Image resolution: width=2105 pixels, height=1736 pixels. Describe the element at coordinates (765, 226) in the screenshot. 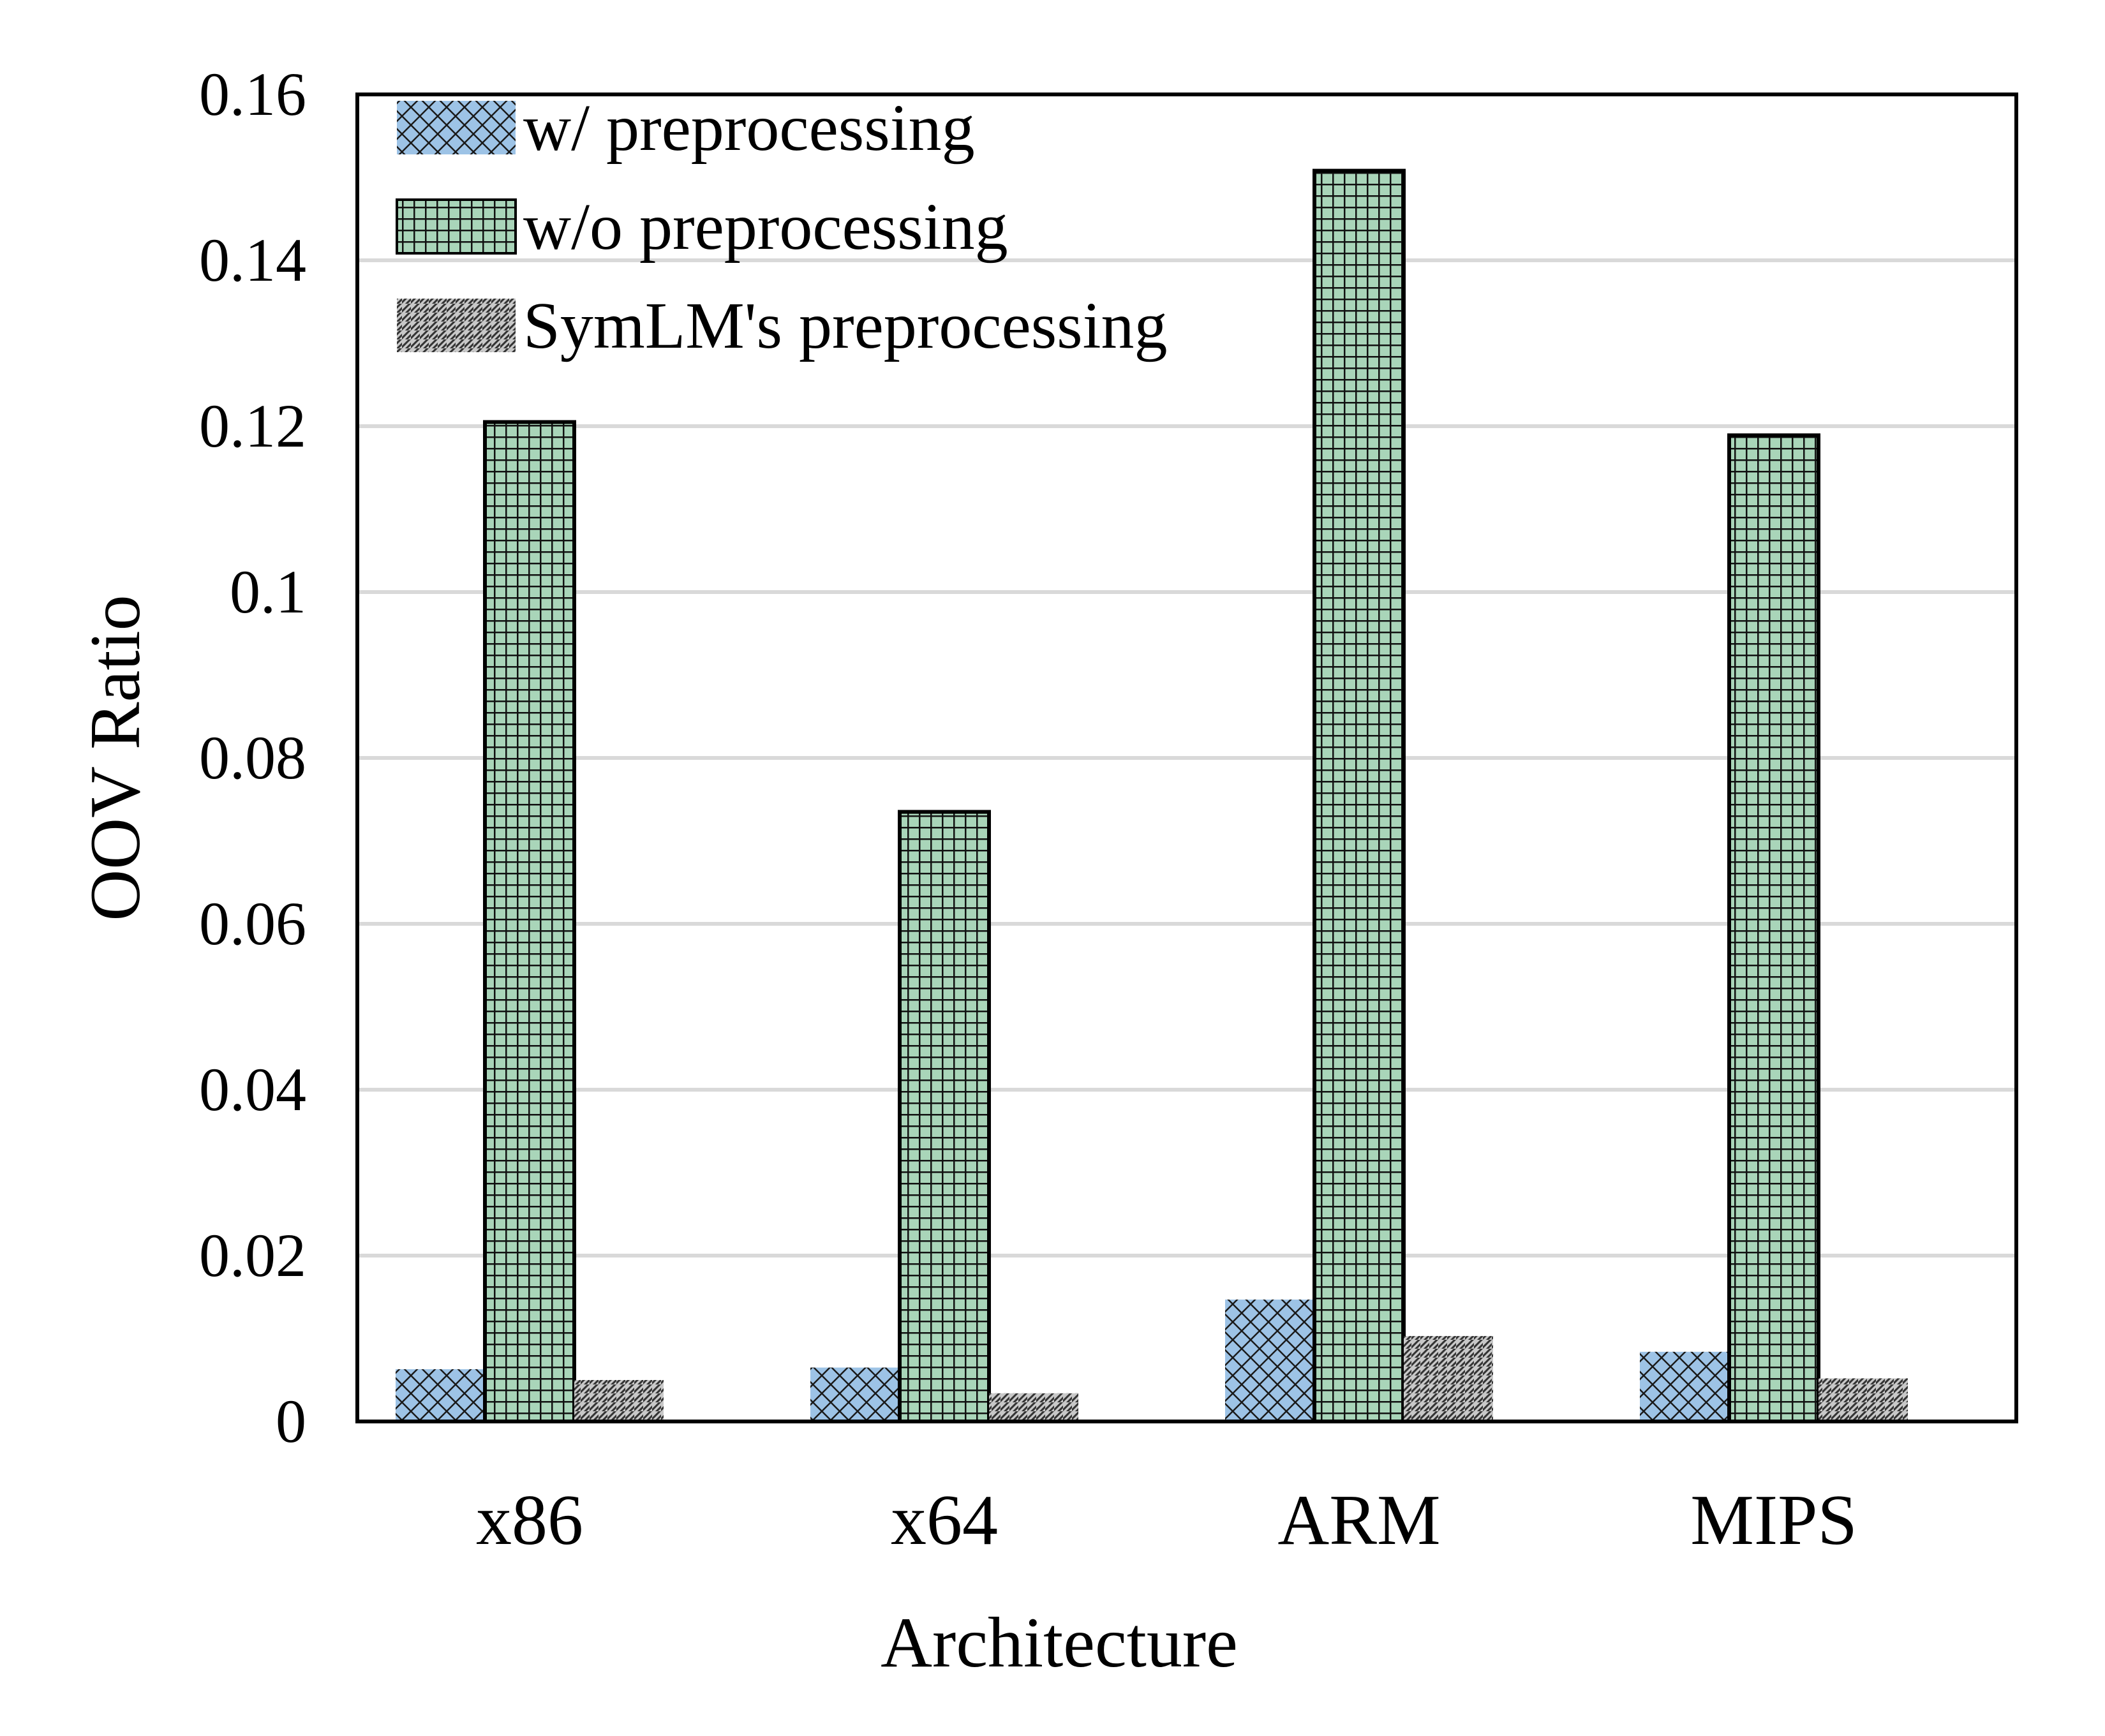

I see `legend-label: w/o preprocessing` at that location.